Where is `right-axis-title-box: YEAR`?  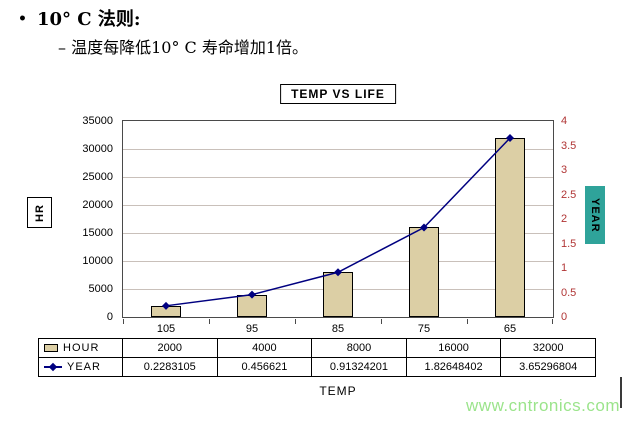 right-axis-title-box: YEAR is located at coordinates (595, 215).